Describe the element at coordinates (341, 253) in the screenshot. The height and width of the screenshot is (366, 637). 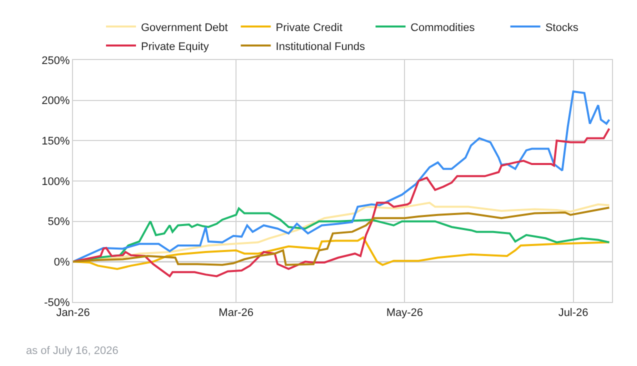
I see `line-series` at that location.